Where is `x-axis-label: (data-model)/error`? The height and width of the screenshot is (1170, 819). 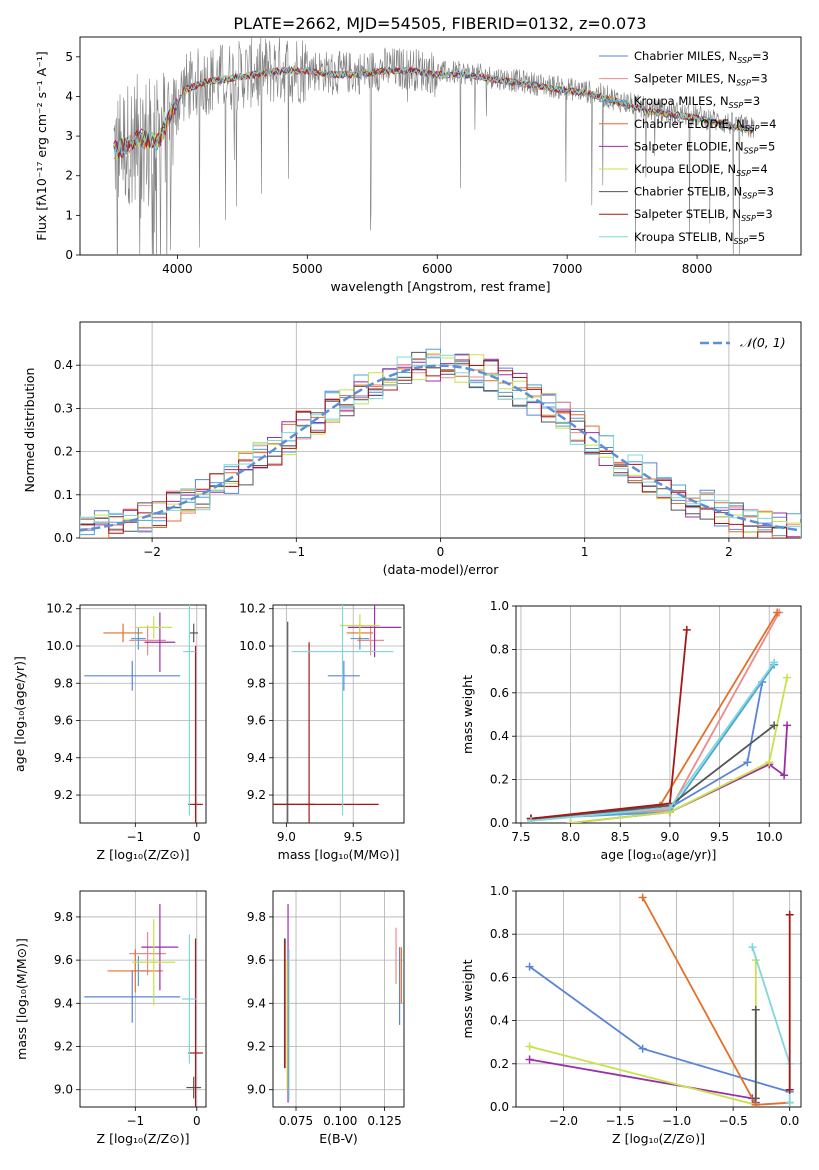
x-axis-label: (data-model)/error is located at coordinates (441, 569).